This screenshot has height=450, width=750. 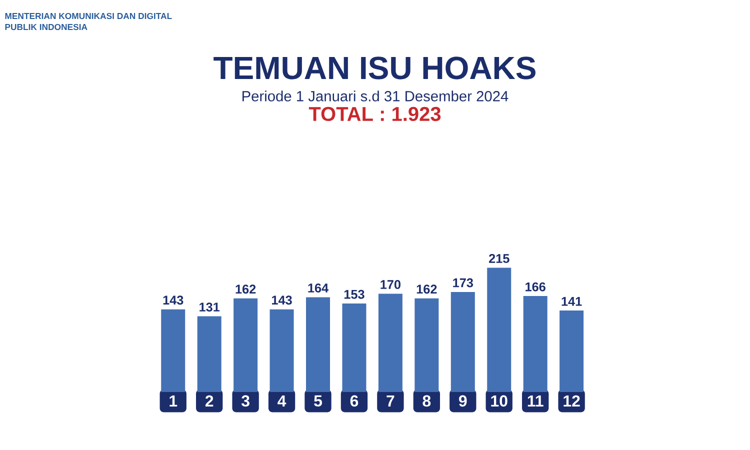 I want to click on text: TOTAL : 1.923, so click(x=374, y=114).